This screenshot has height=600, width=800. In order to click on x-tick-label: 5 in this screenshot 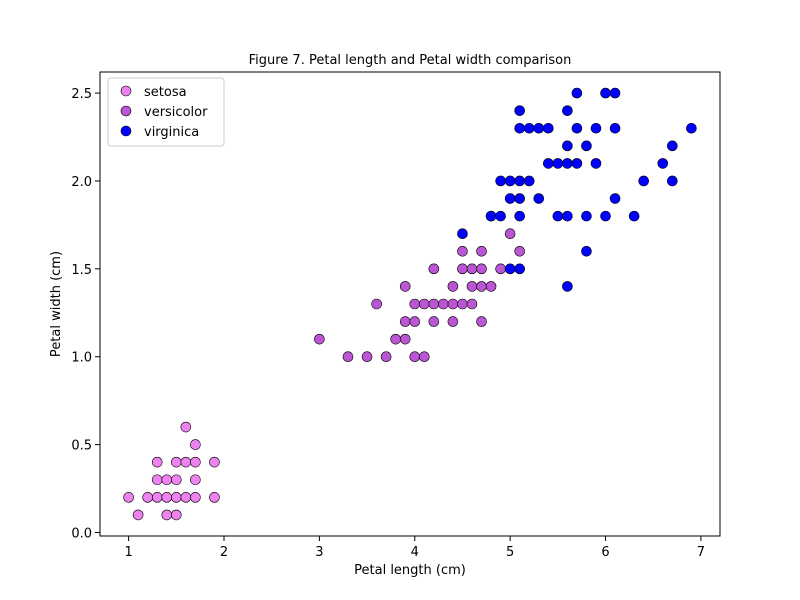, I will do `click(510, 552)`.